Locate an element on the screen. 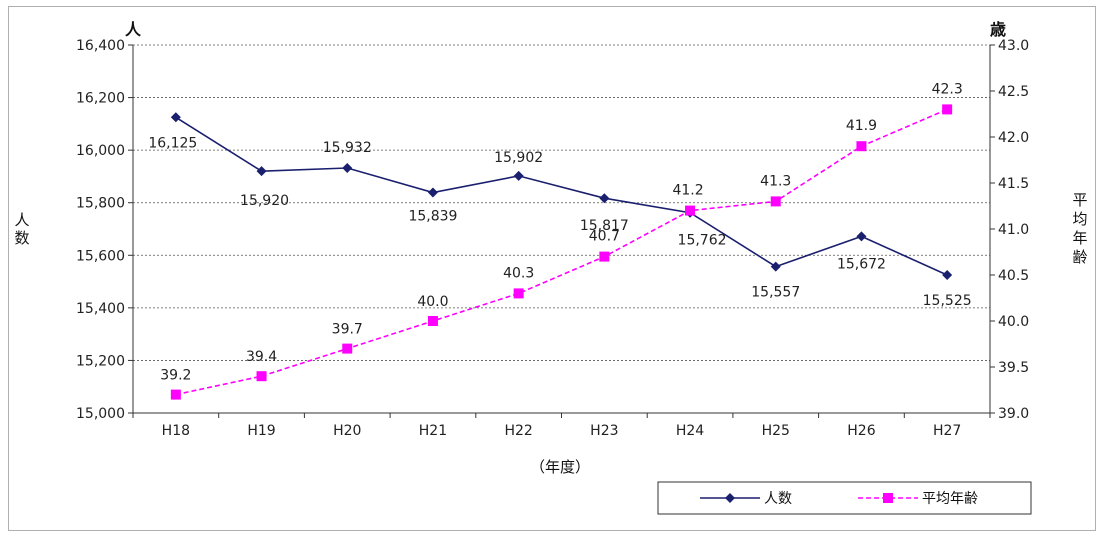  data-label: 15,902 is located at coordinates (518, 158).